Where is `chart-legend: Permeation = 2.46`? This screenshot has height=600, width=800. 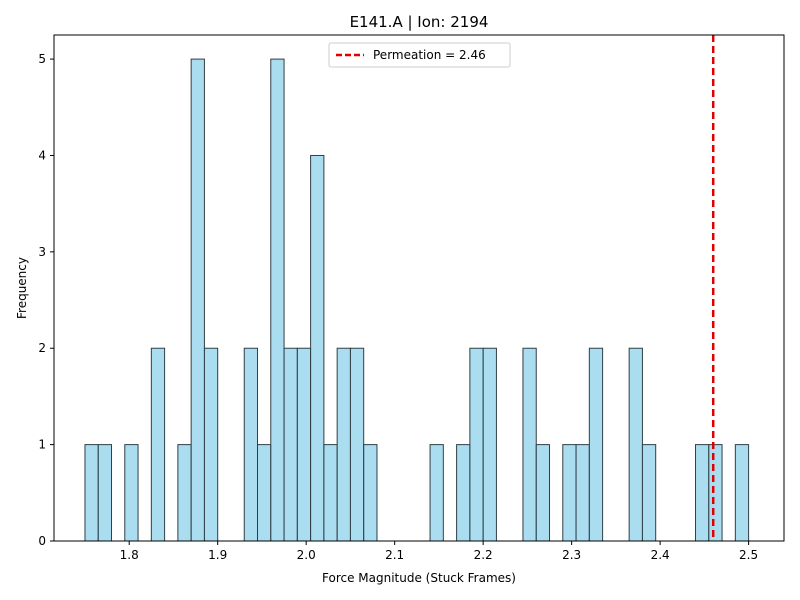
chart-legend: Permeation = 2.46 is located at coordinates (419, 55).